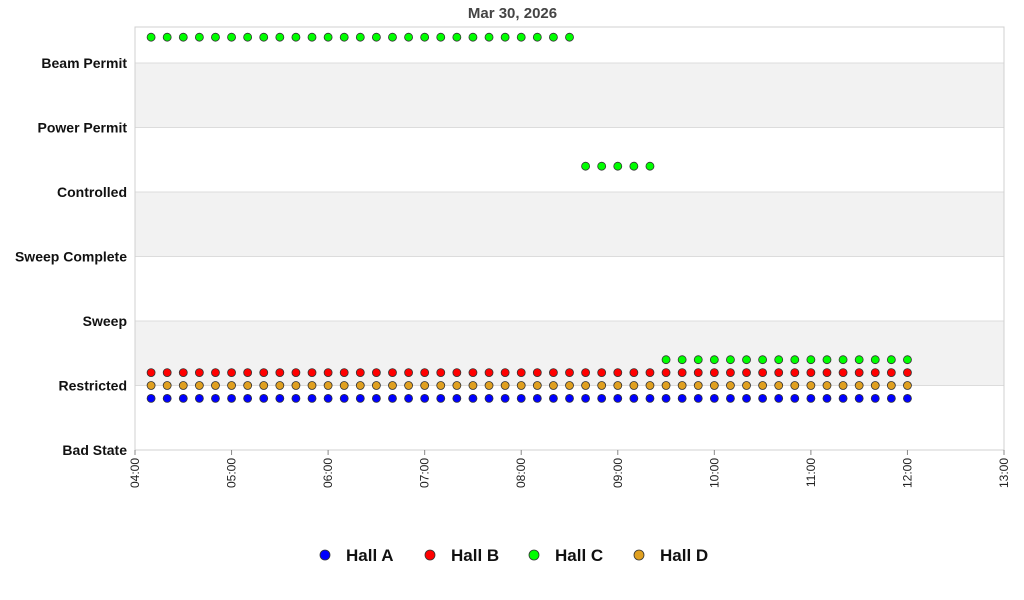 The image size is (1024, 600). What do you see at coordinates (569, 159) in the screenshot?
I see `band-controlled` at bounding box center [569, 159].